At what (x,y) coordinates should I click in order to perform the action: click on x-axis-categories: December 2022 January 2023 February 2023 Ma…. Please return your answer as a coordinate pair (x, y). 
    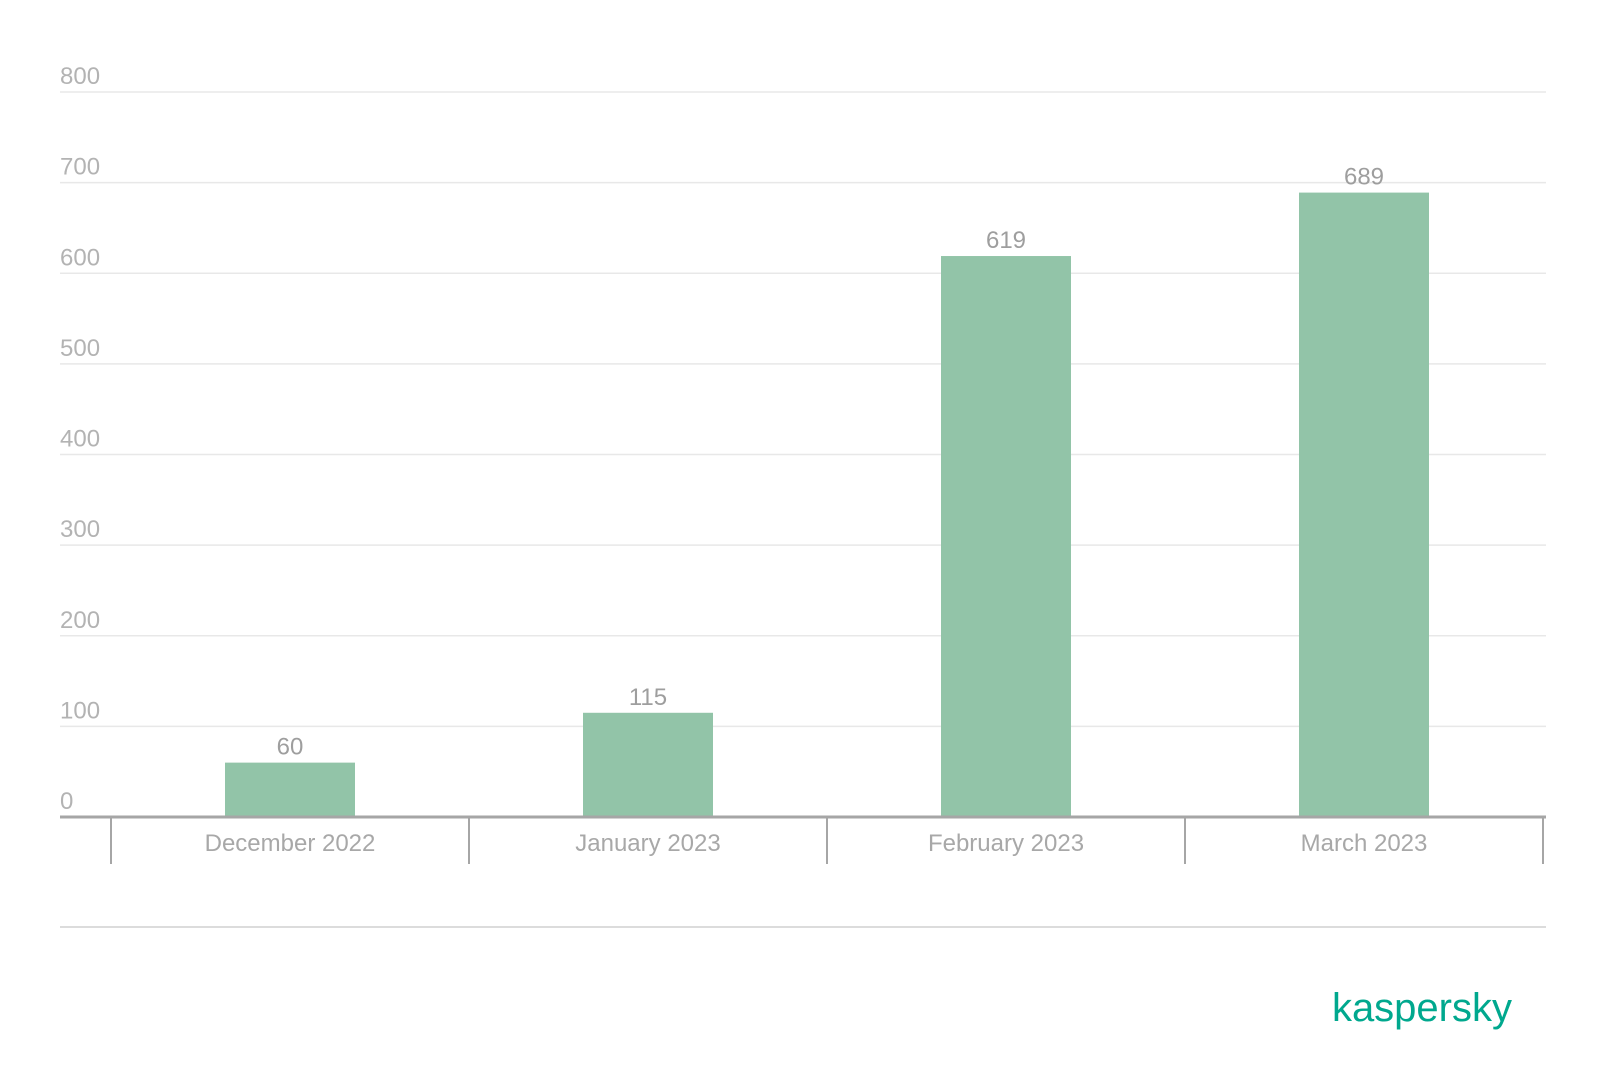
    Looking at the image, I should click on (816, 843).